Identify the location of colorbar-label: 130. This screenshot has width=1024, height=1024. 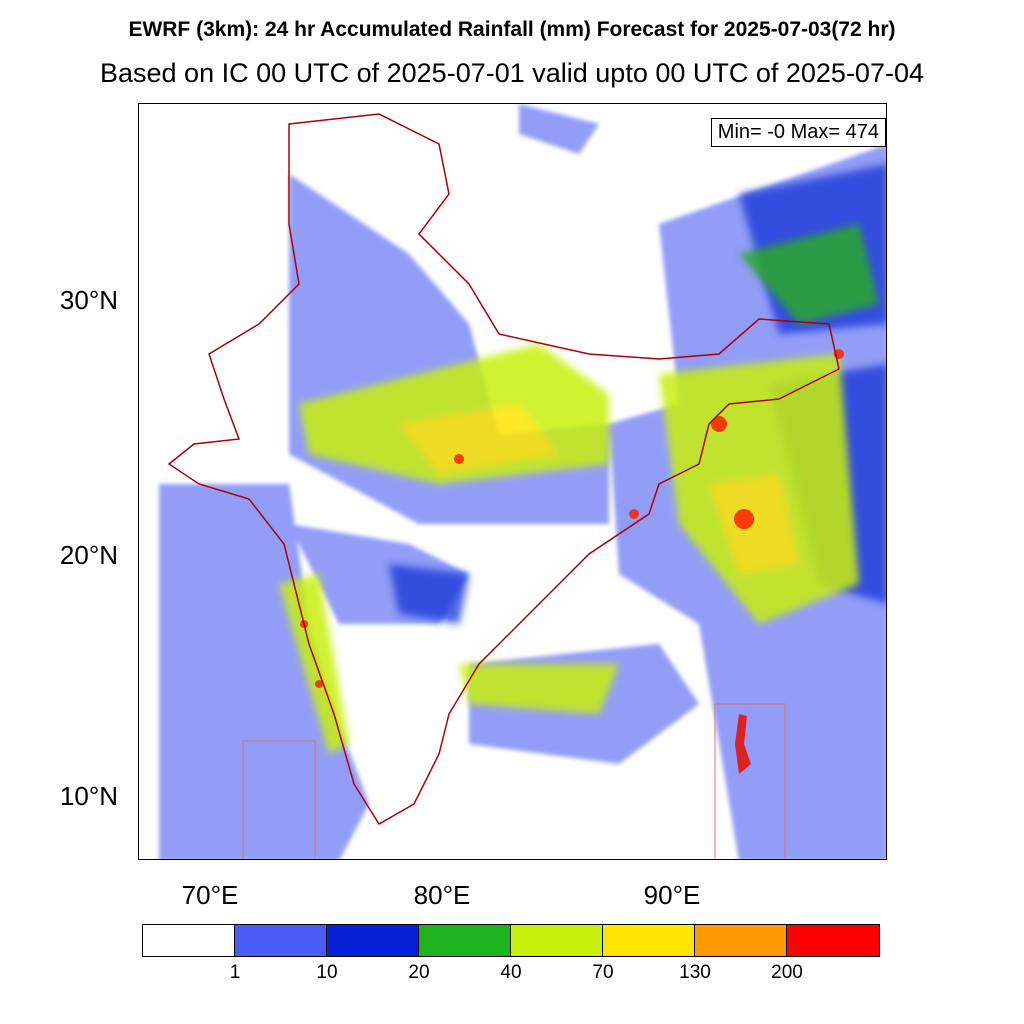
(695, 972).